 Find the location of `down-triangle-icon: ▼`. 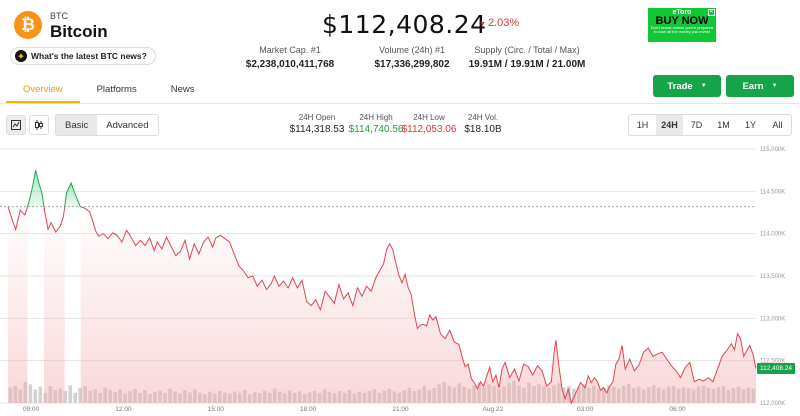

down-triangle-icon: ▼ is located at coordinates (482, 24).